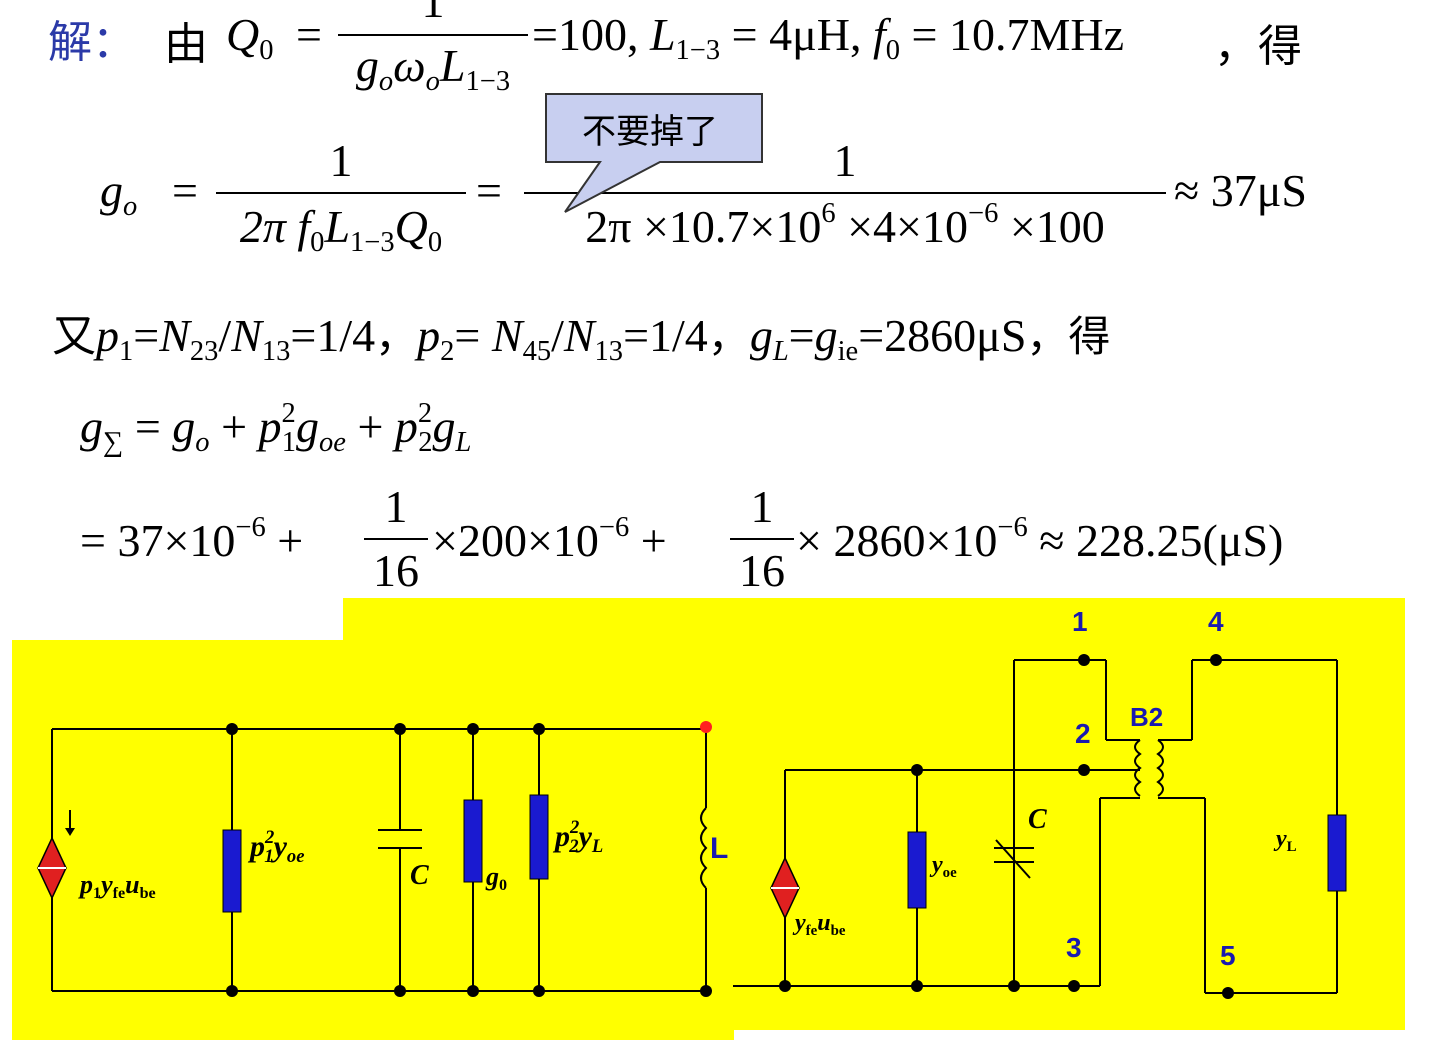 The width and height of the screenshot is (1445, 1049). I want to click on line5-part-b: ×200×10−6 +, so click(549, 539).